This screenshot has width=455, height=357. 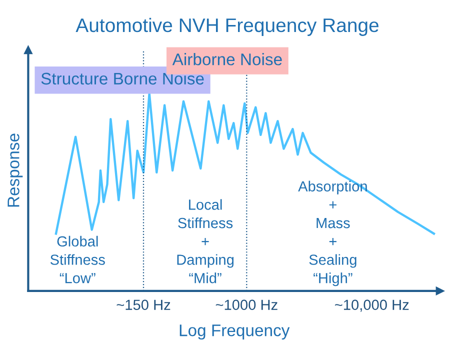 What do you see at coordinates (372, 306) in the screenshot?
I see `x-tick-label: ~10,000 Hz` at bounding box center [372, 306].